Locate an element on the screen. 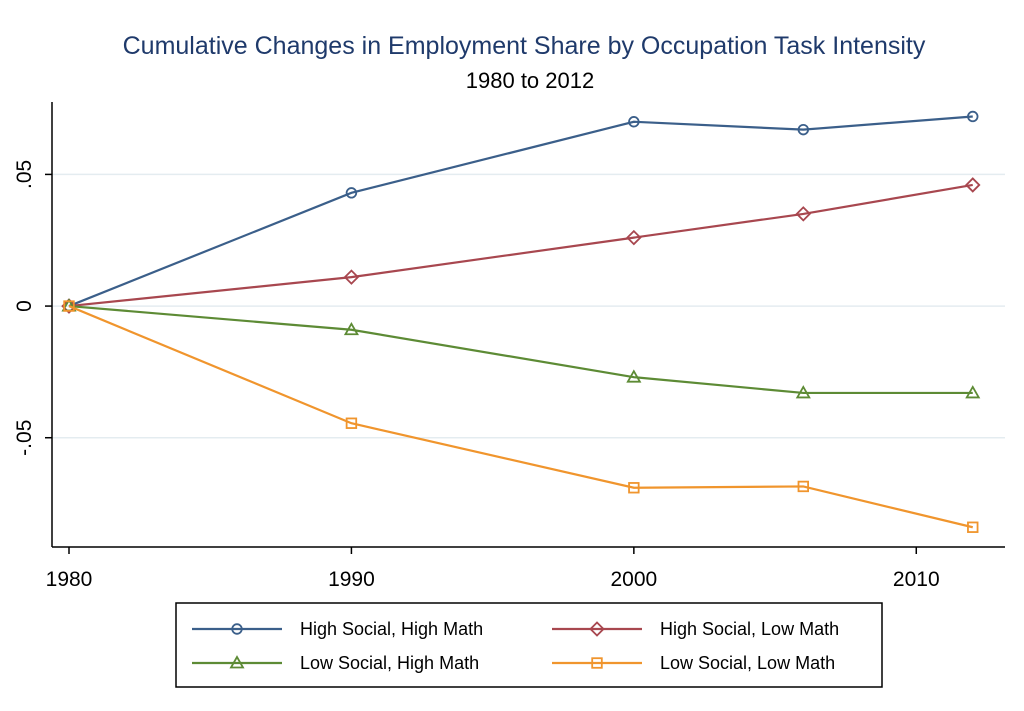  series-low-social-high-math is located at coordinates (521, 348).